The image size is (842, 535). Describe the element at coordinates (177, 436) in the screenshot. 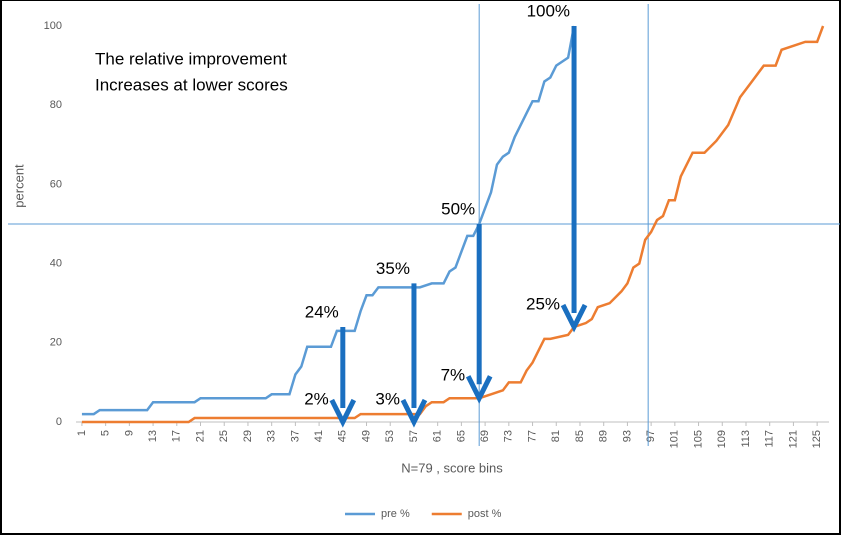

I see `x-tick-label: 17` at that location.